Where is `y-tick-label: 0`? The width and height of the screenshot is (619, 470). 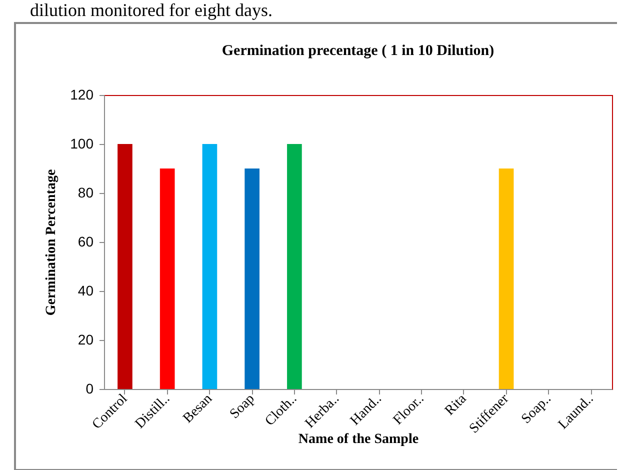 y-tick-label: 0 is located at coordinates (90, 388).